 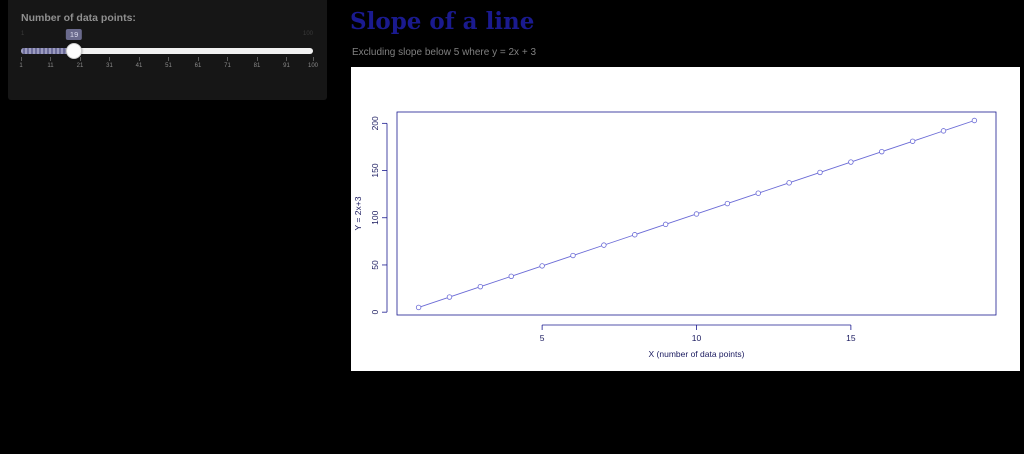 I want to click on y-tick-label: 0, so click(x=375, y=312).